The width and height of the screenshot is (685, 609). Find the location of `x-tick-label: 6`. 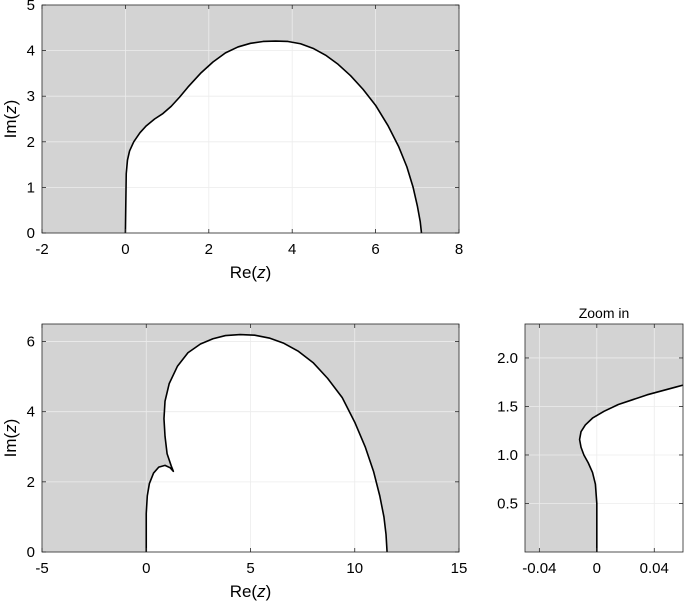

x-tick-label: 6 is located at coordinates (375, 249).